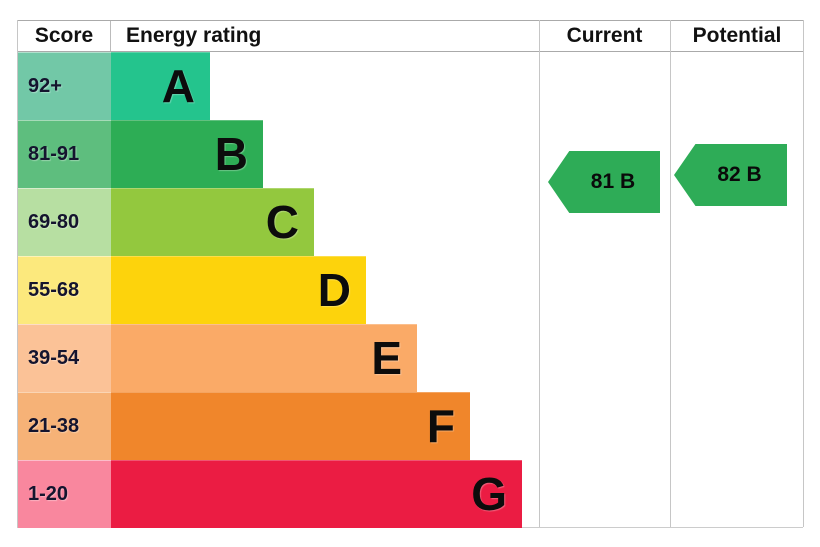  What do you see at coordinates (334, 290) in the screenshot?
I see `rating-letter-d: D` at bounding box center [334, 290].